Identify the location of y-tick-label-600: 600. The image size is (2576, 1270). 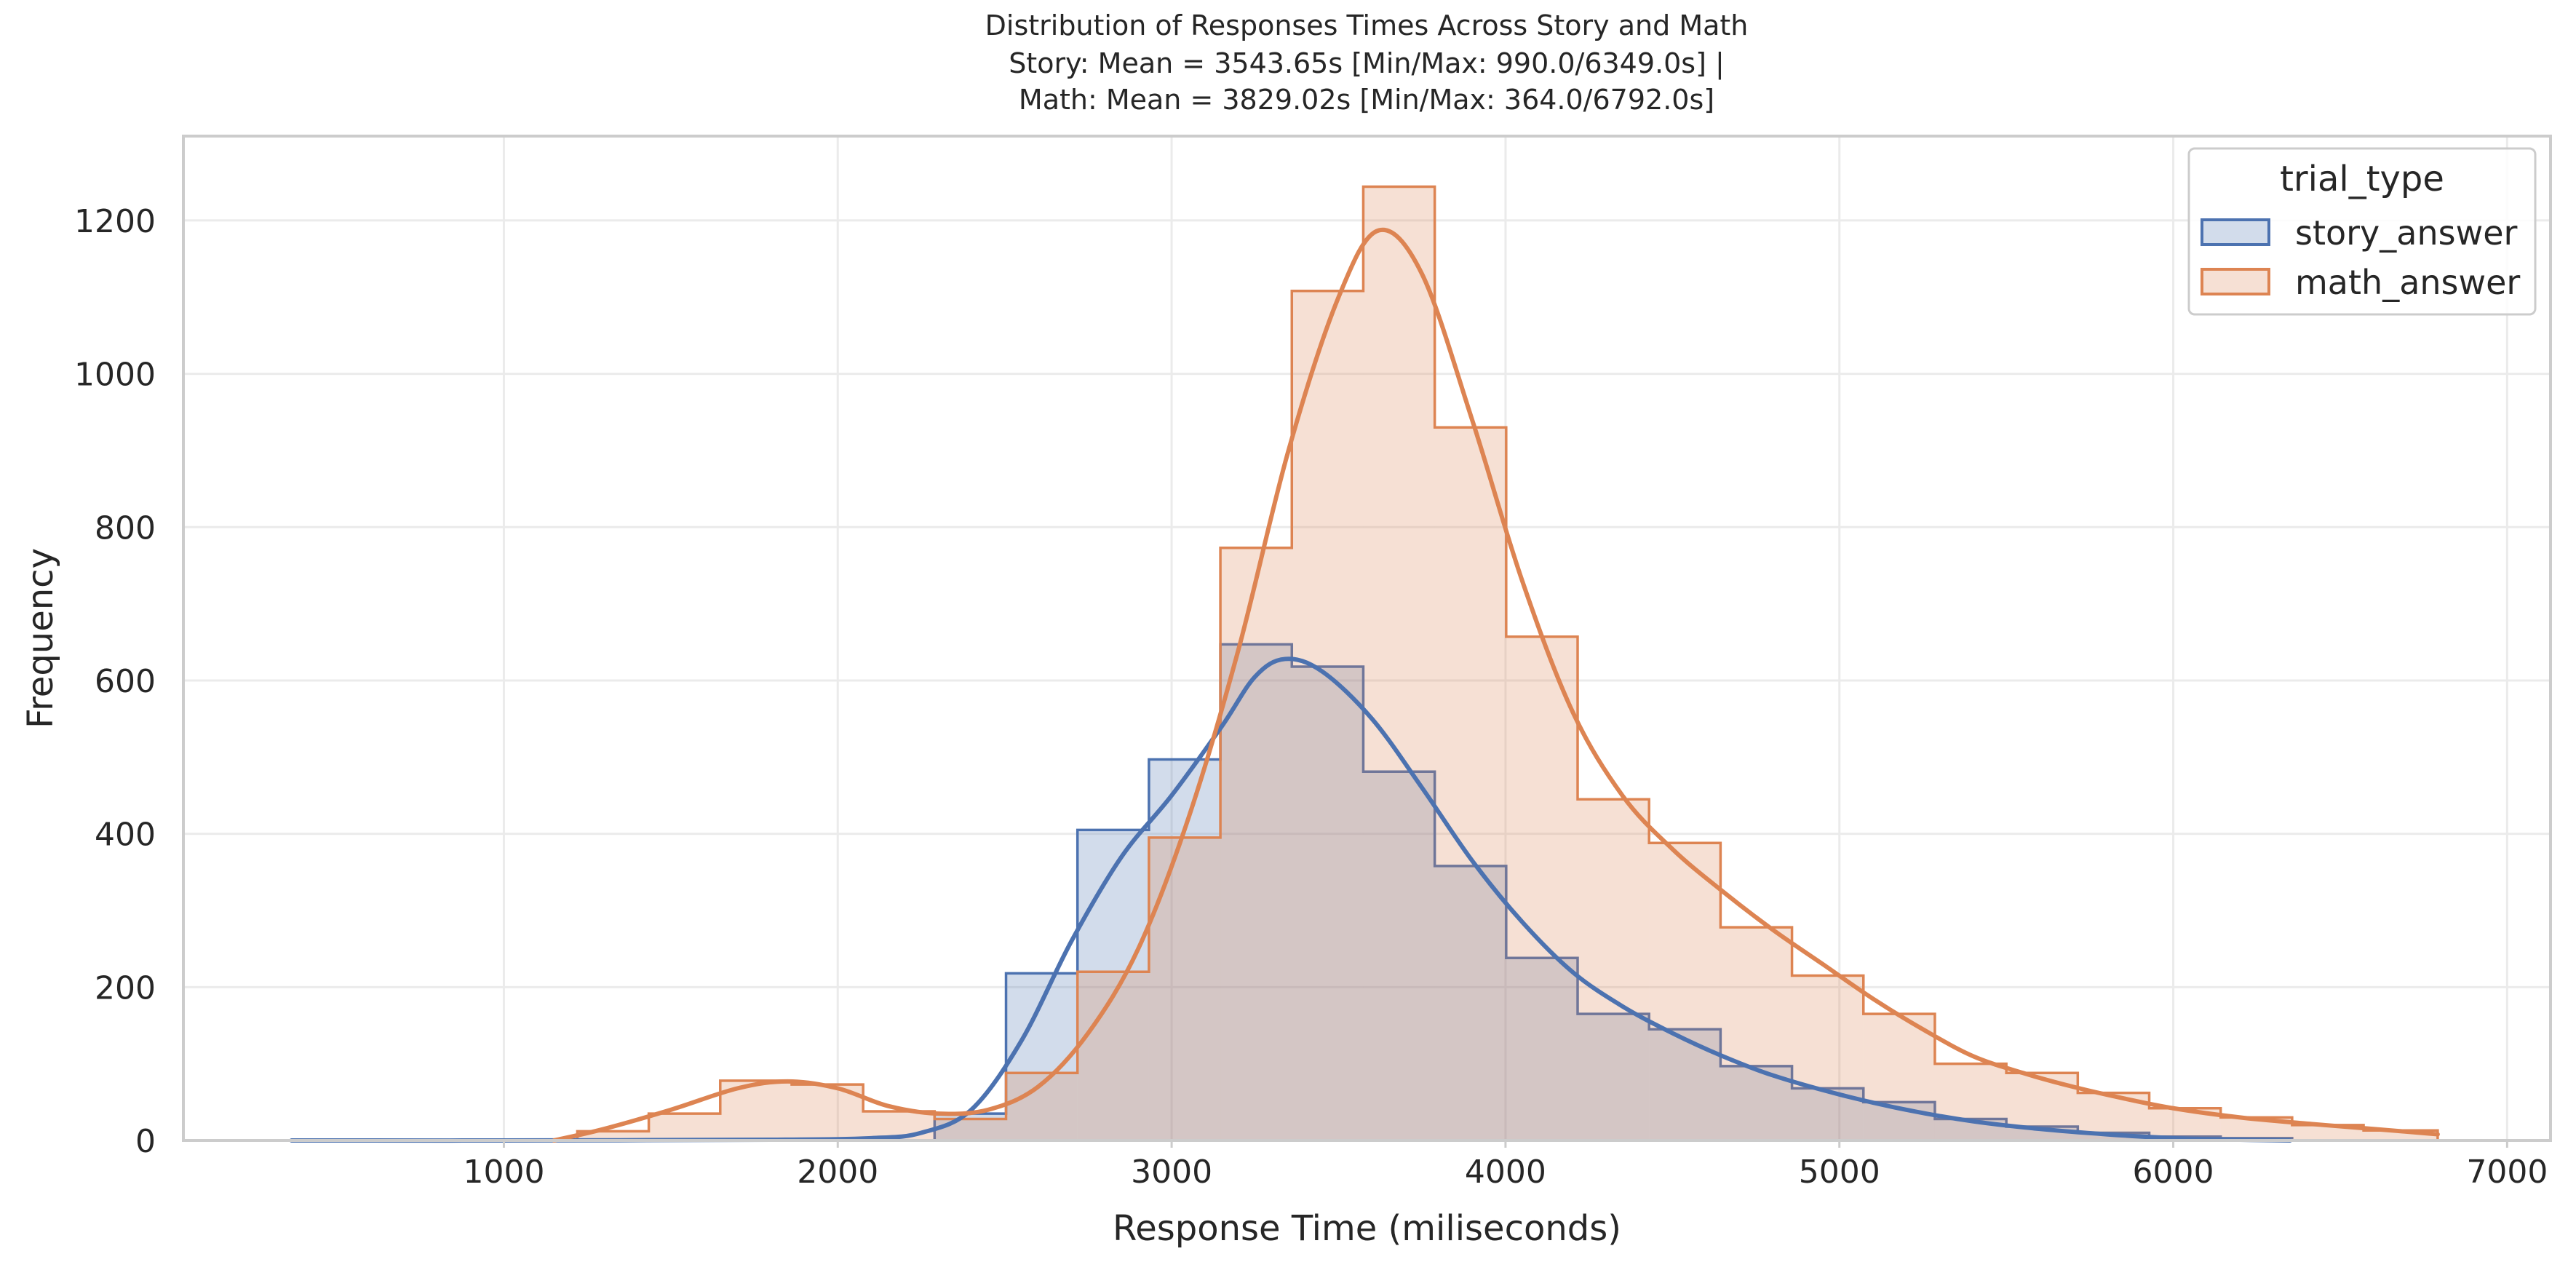
(125, 681).